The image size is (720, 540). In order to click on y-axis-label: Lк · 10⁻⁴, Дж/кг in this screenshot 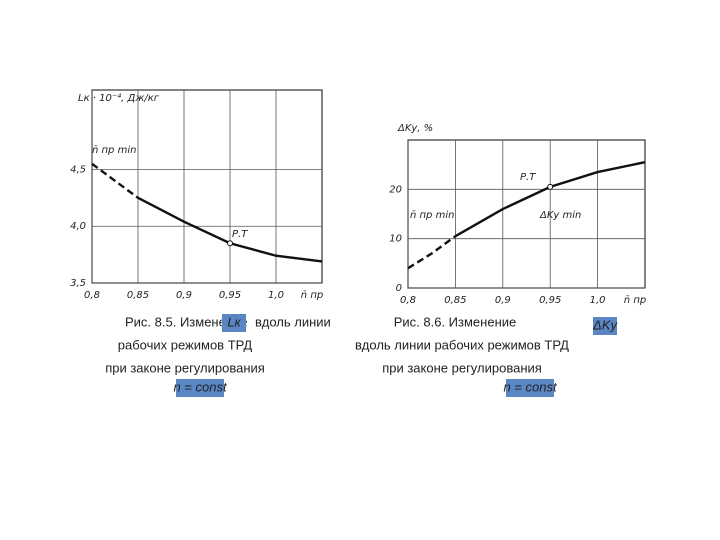, I will do `click(119, 98)`.